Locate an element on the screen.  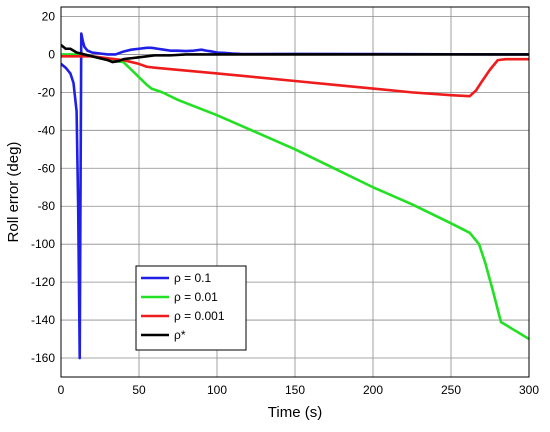
x-tick-label: 0 is located at coordinates (61, 390).